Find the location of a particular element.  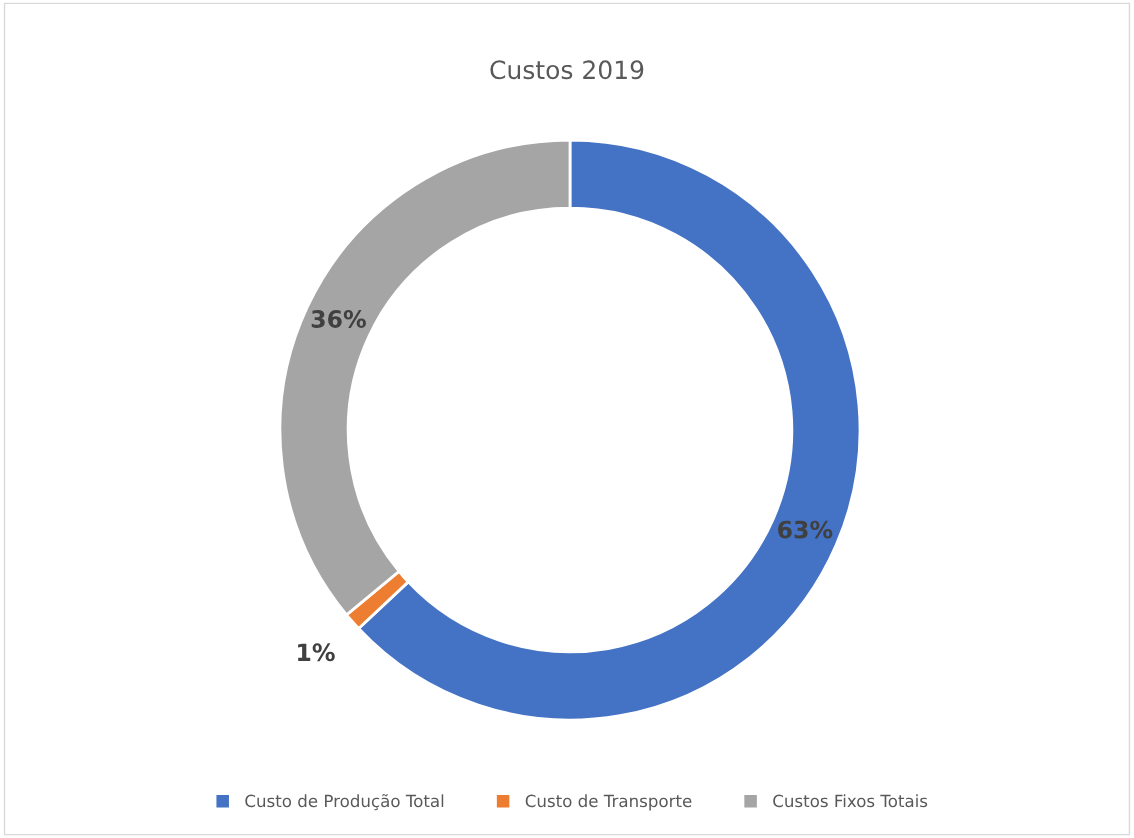

data-label: 1% is located at coordinates (316, 652).